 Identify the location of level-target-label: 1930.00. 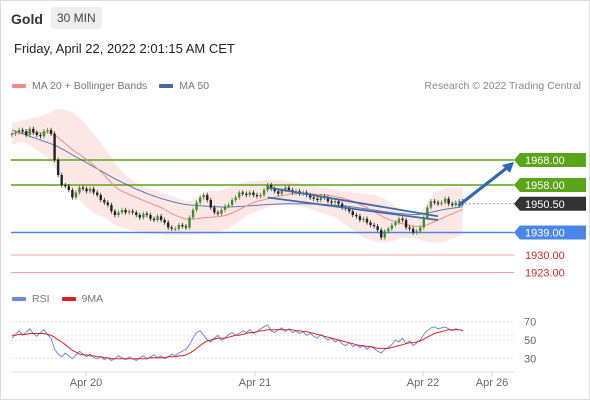
(545, 256).